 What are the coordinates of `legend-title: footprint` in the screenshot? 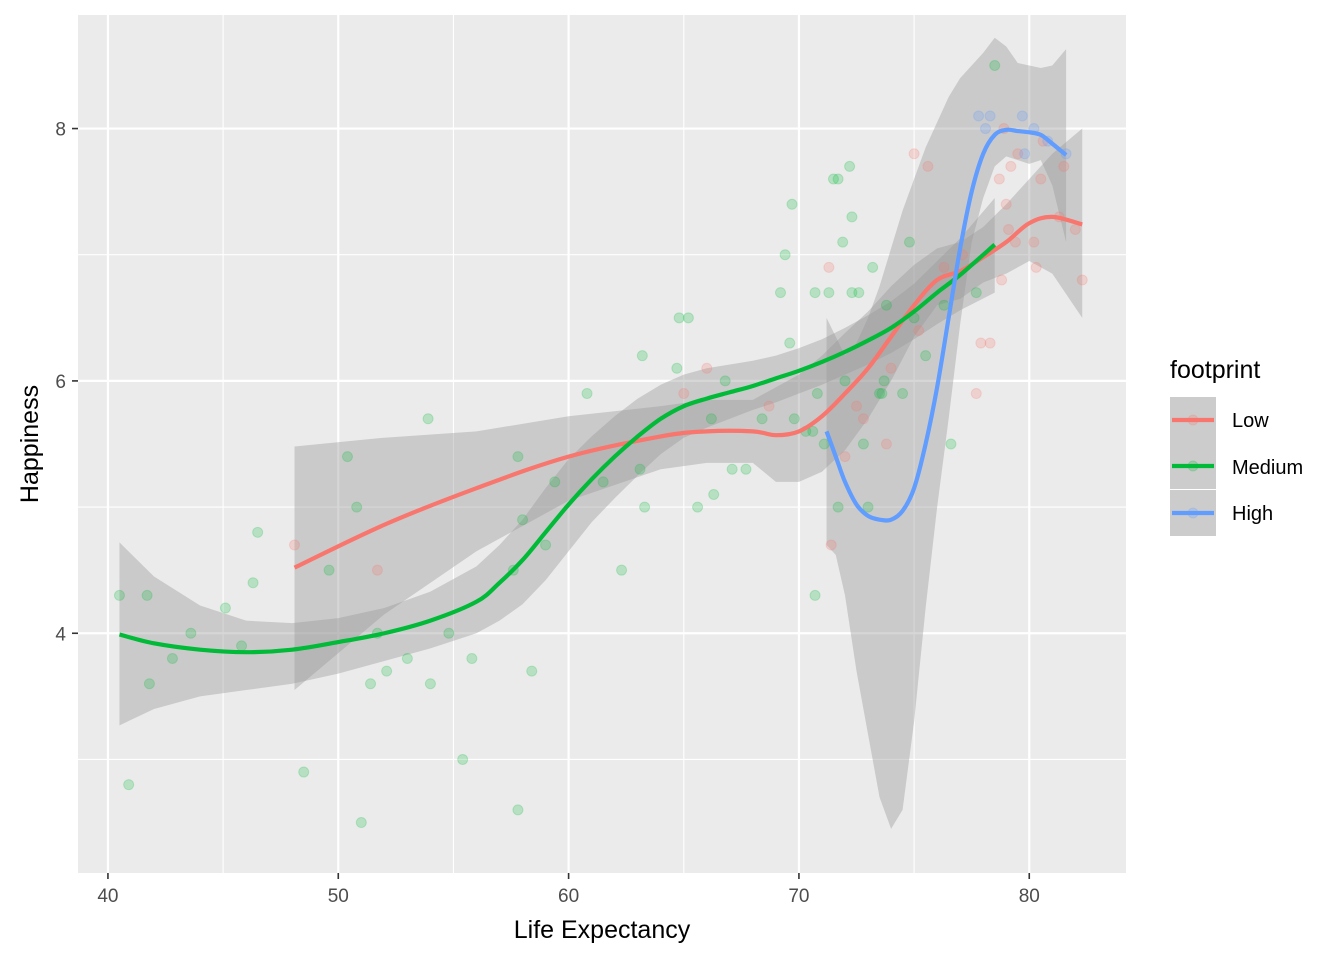 It's located at (1215, 370).